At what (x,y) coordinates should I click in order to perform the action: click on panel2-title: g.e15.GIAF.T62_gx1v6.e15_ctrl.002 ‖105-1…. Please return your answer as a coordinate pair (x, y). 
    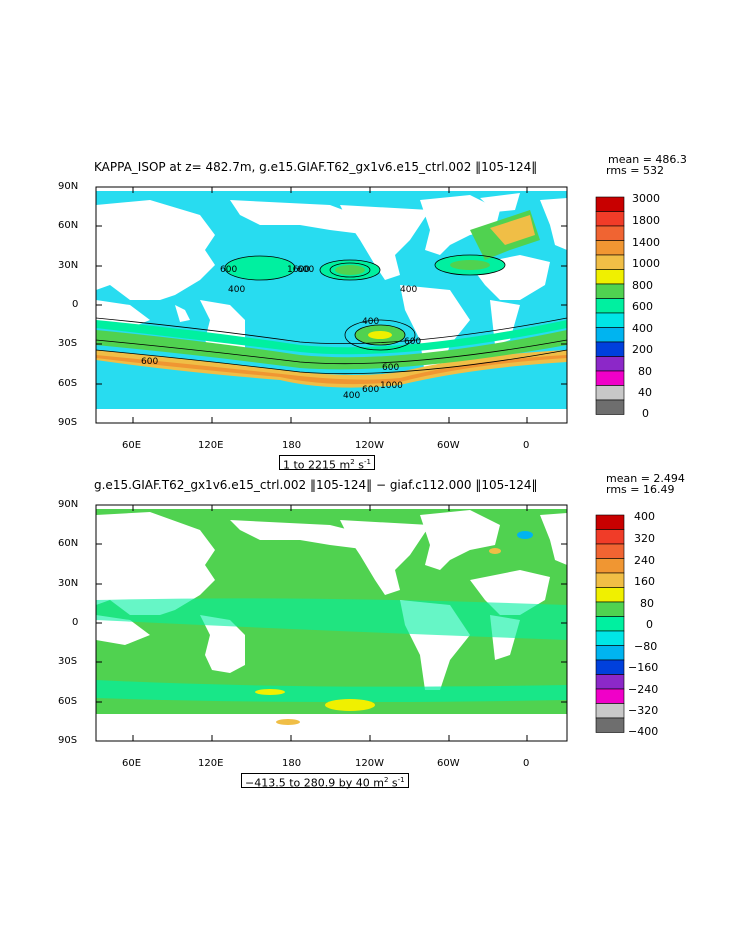
    Looking at the image, I should click on (316, 485).